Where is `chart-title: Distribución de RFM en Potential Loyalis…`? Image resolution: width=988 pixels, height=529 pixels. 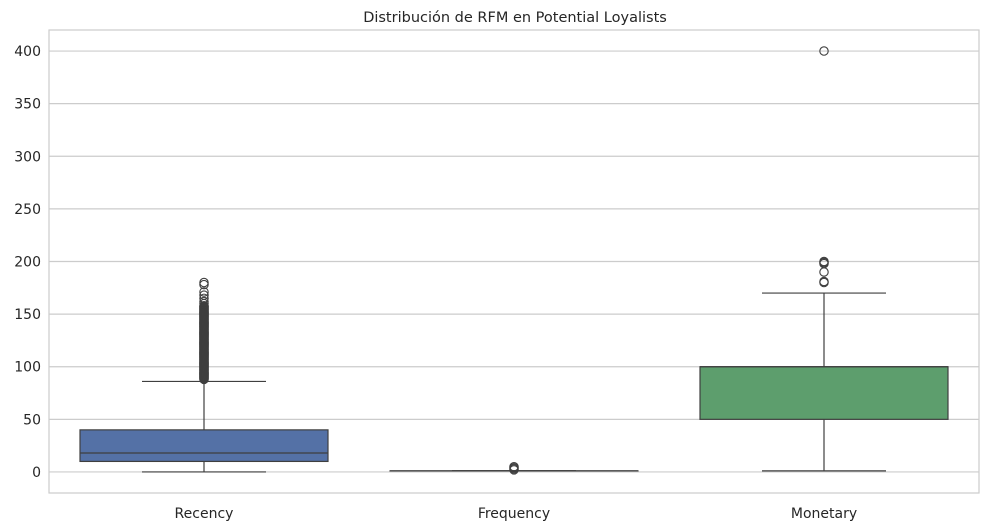 chart-title: Distribución de RFM en Potential Loyalis… is located at coordinates (515, 18).